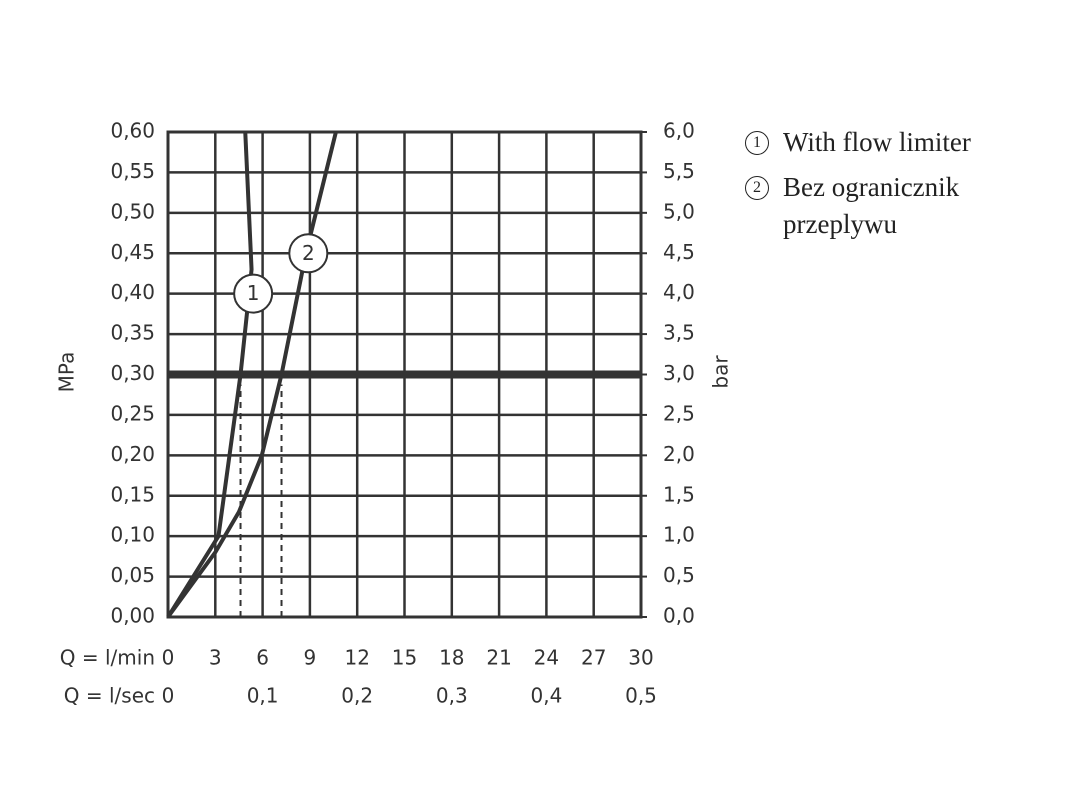 This screenshot has height=800, width=1073. What do you see at coordinates (679, 131) in the screenshot?
I see `y2-tick-label: 6,0` at bounding box center [679, 131].